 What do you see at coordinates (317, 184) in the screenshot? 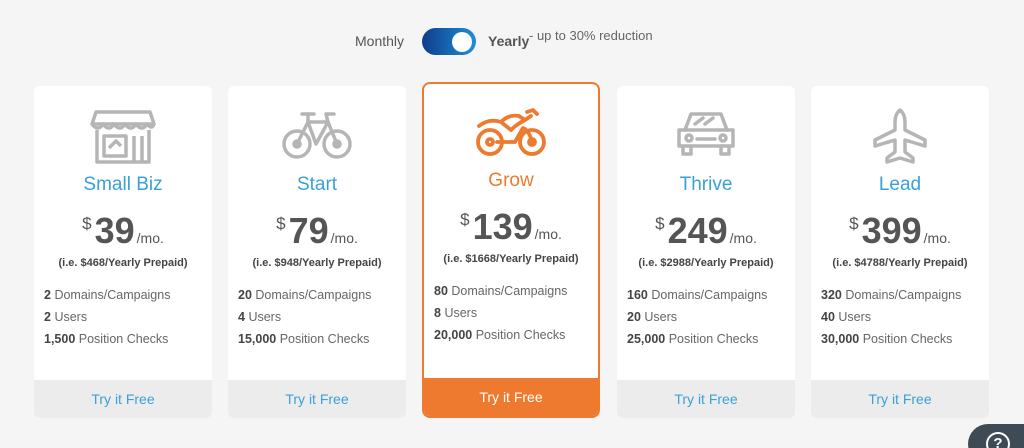
I see `plan-name: Start` at bounding box center [317, 184].